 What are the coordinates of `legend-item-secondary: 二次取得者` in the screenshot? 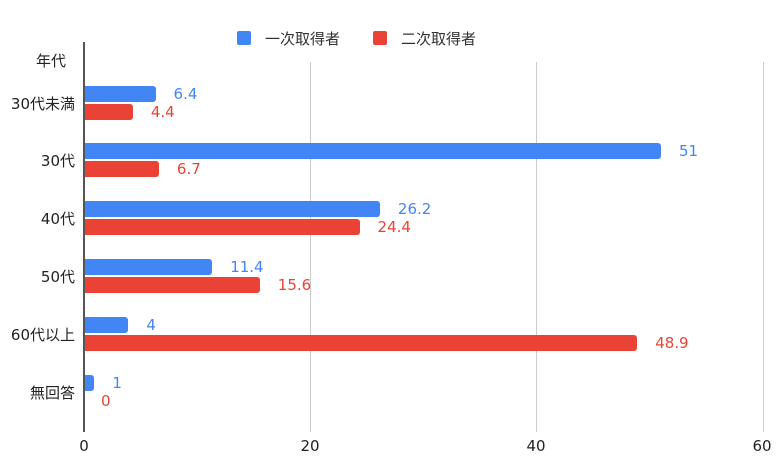 It's located at (424, 38).